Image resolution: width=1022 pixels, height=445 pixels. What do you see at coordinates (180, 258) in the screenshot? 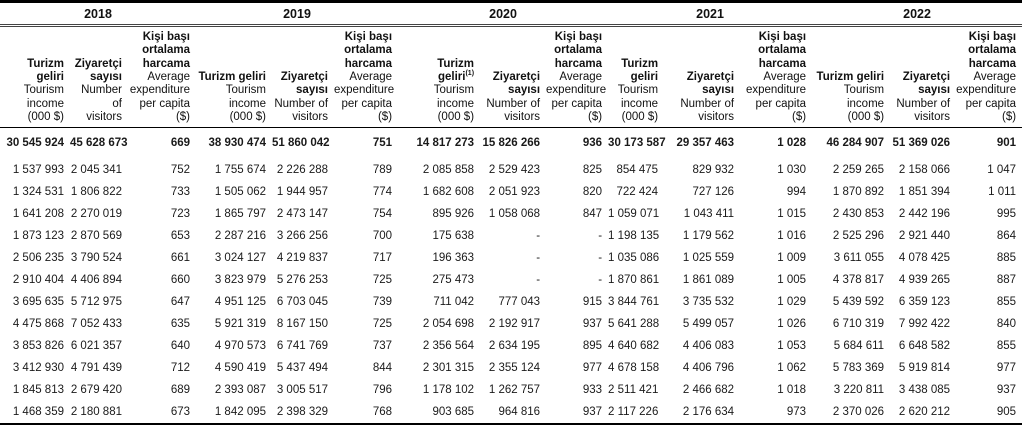
I see `cell: 661` at bounding box center [180, 258].